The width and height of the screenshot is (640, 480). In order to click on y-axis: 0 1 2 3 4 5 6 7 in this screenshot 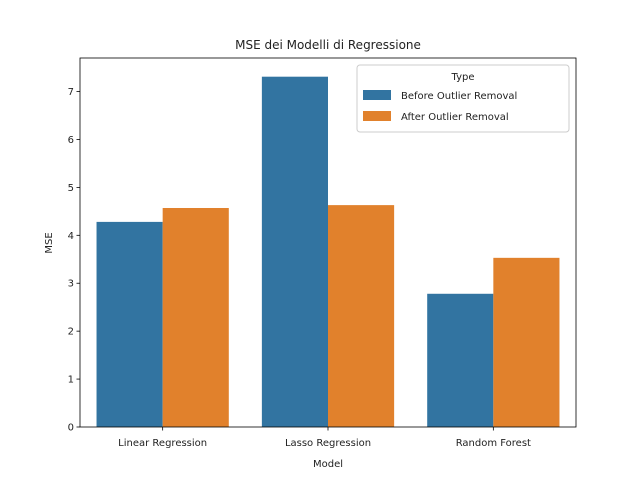, I will do `click(74, 260)`.